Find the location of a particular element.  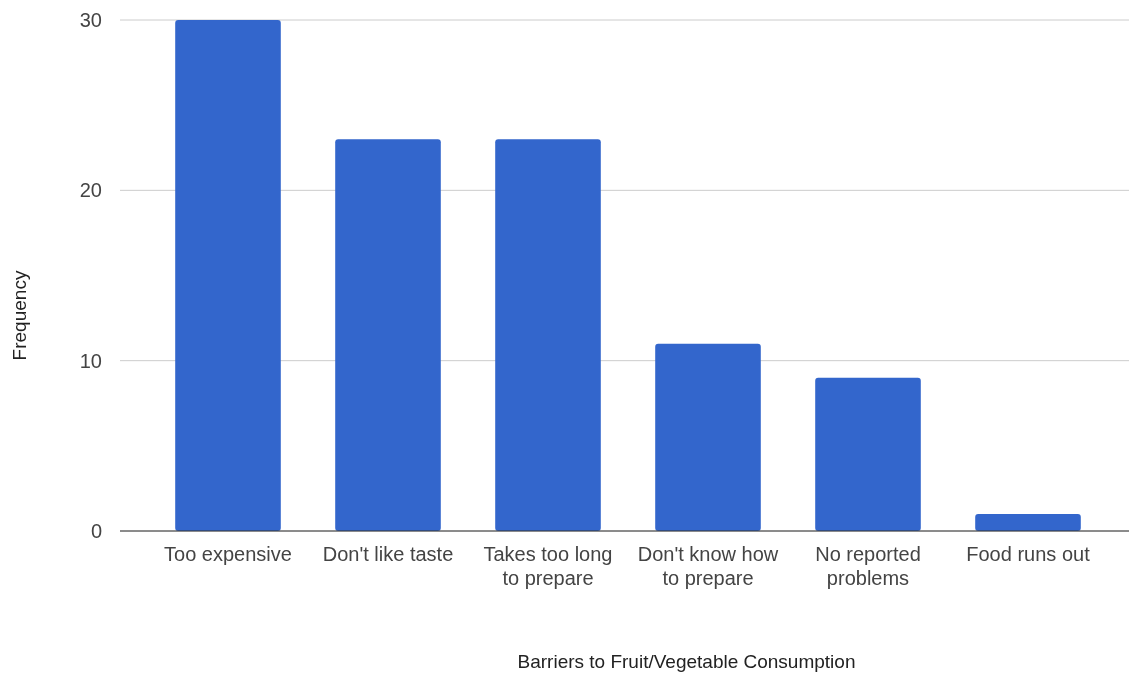

x-tick-label: Takes too long to prepare is located at coordinates (548, 566).